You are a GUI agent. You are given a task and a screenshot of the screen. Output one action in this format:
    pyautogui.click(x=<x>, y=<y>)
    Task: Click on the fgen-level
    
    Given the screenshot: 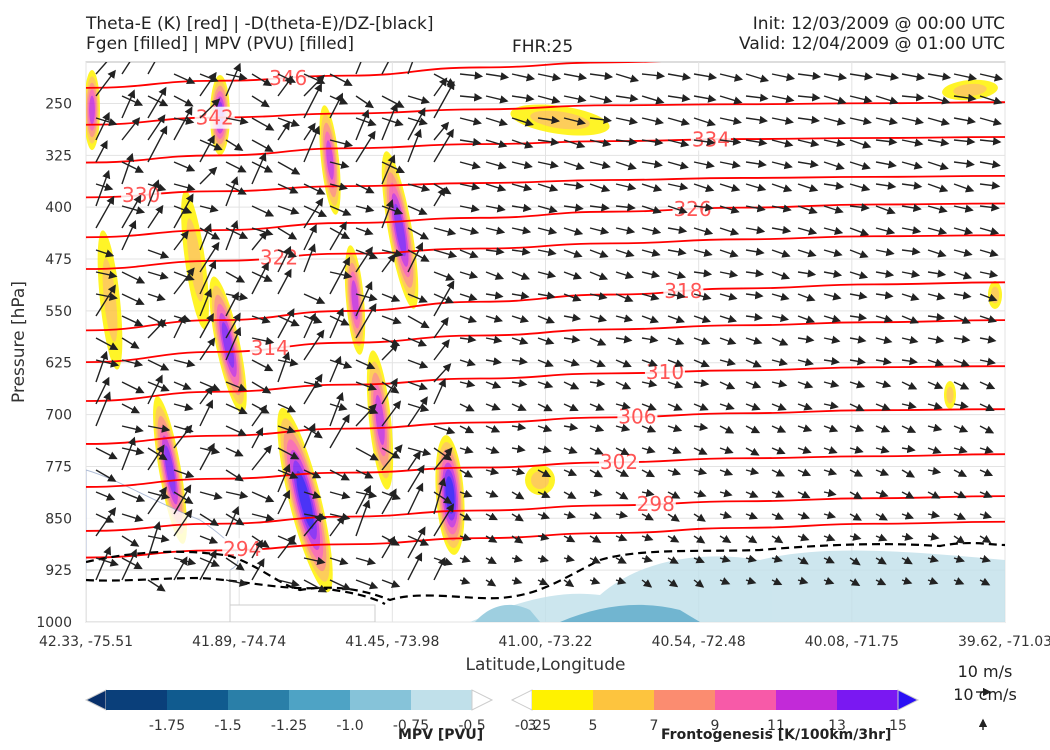 What is the action you would take?
    pyautogui.click(x=195, y=260)
    